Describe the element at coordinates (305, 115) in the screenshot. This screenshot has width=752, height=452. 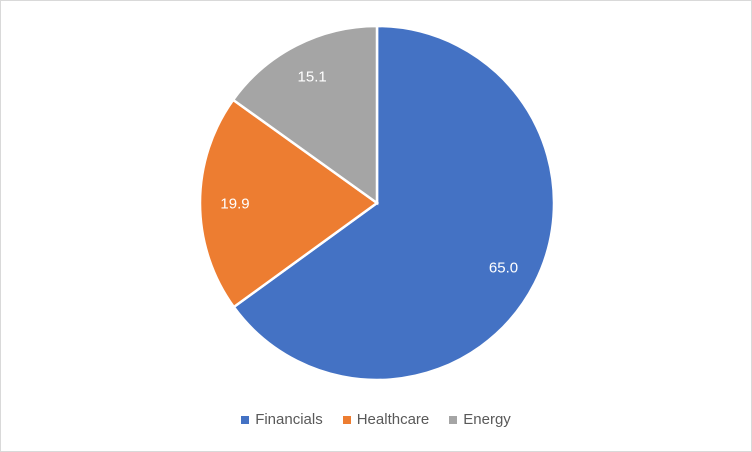
I see `pie-slice-energy` at that location.